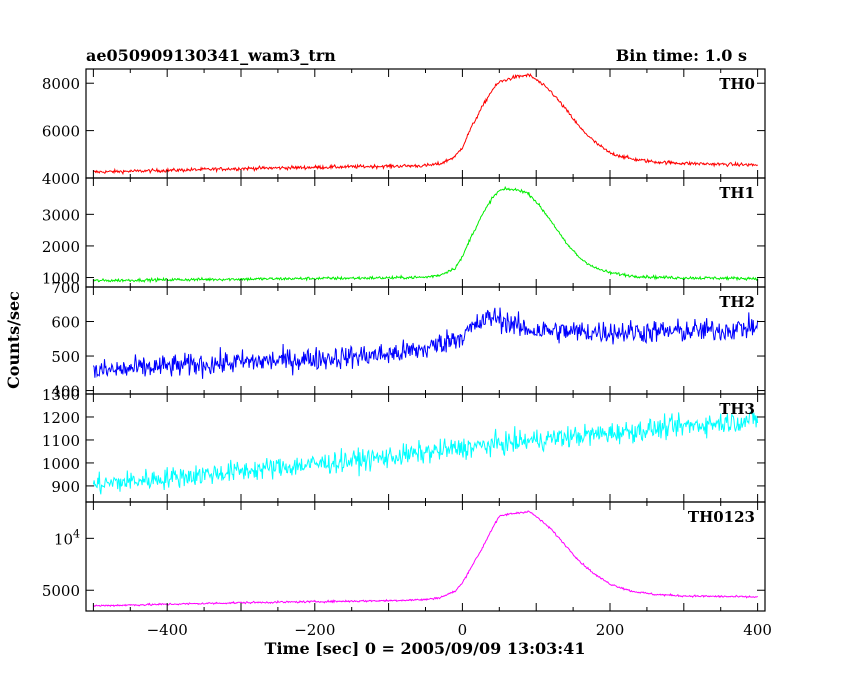 This screenshot has width=850, height=680. I want to click on y-tick-label: 3000, so click(61, 215).